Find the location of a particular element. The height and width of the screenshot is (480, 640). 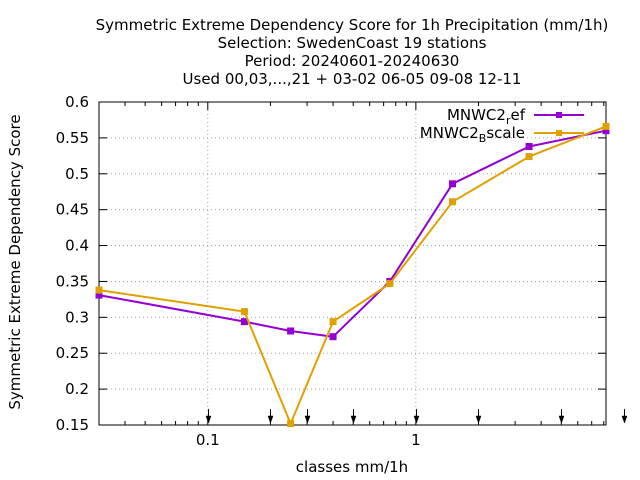

y-tick-label: 0.35 is located at coordinates (72, 281).